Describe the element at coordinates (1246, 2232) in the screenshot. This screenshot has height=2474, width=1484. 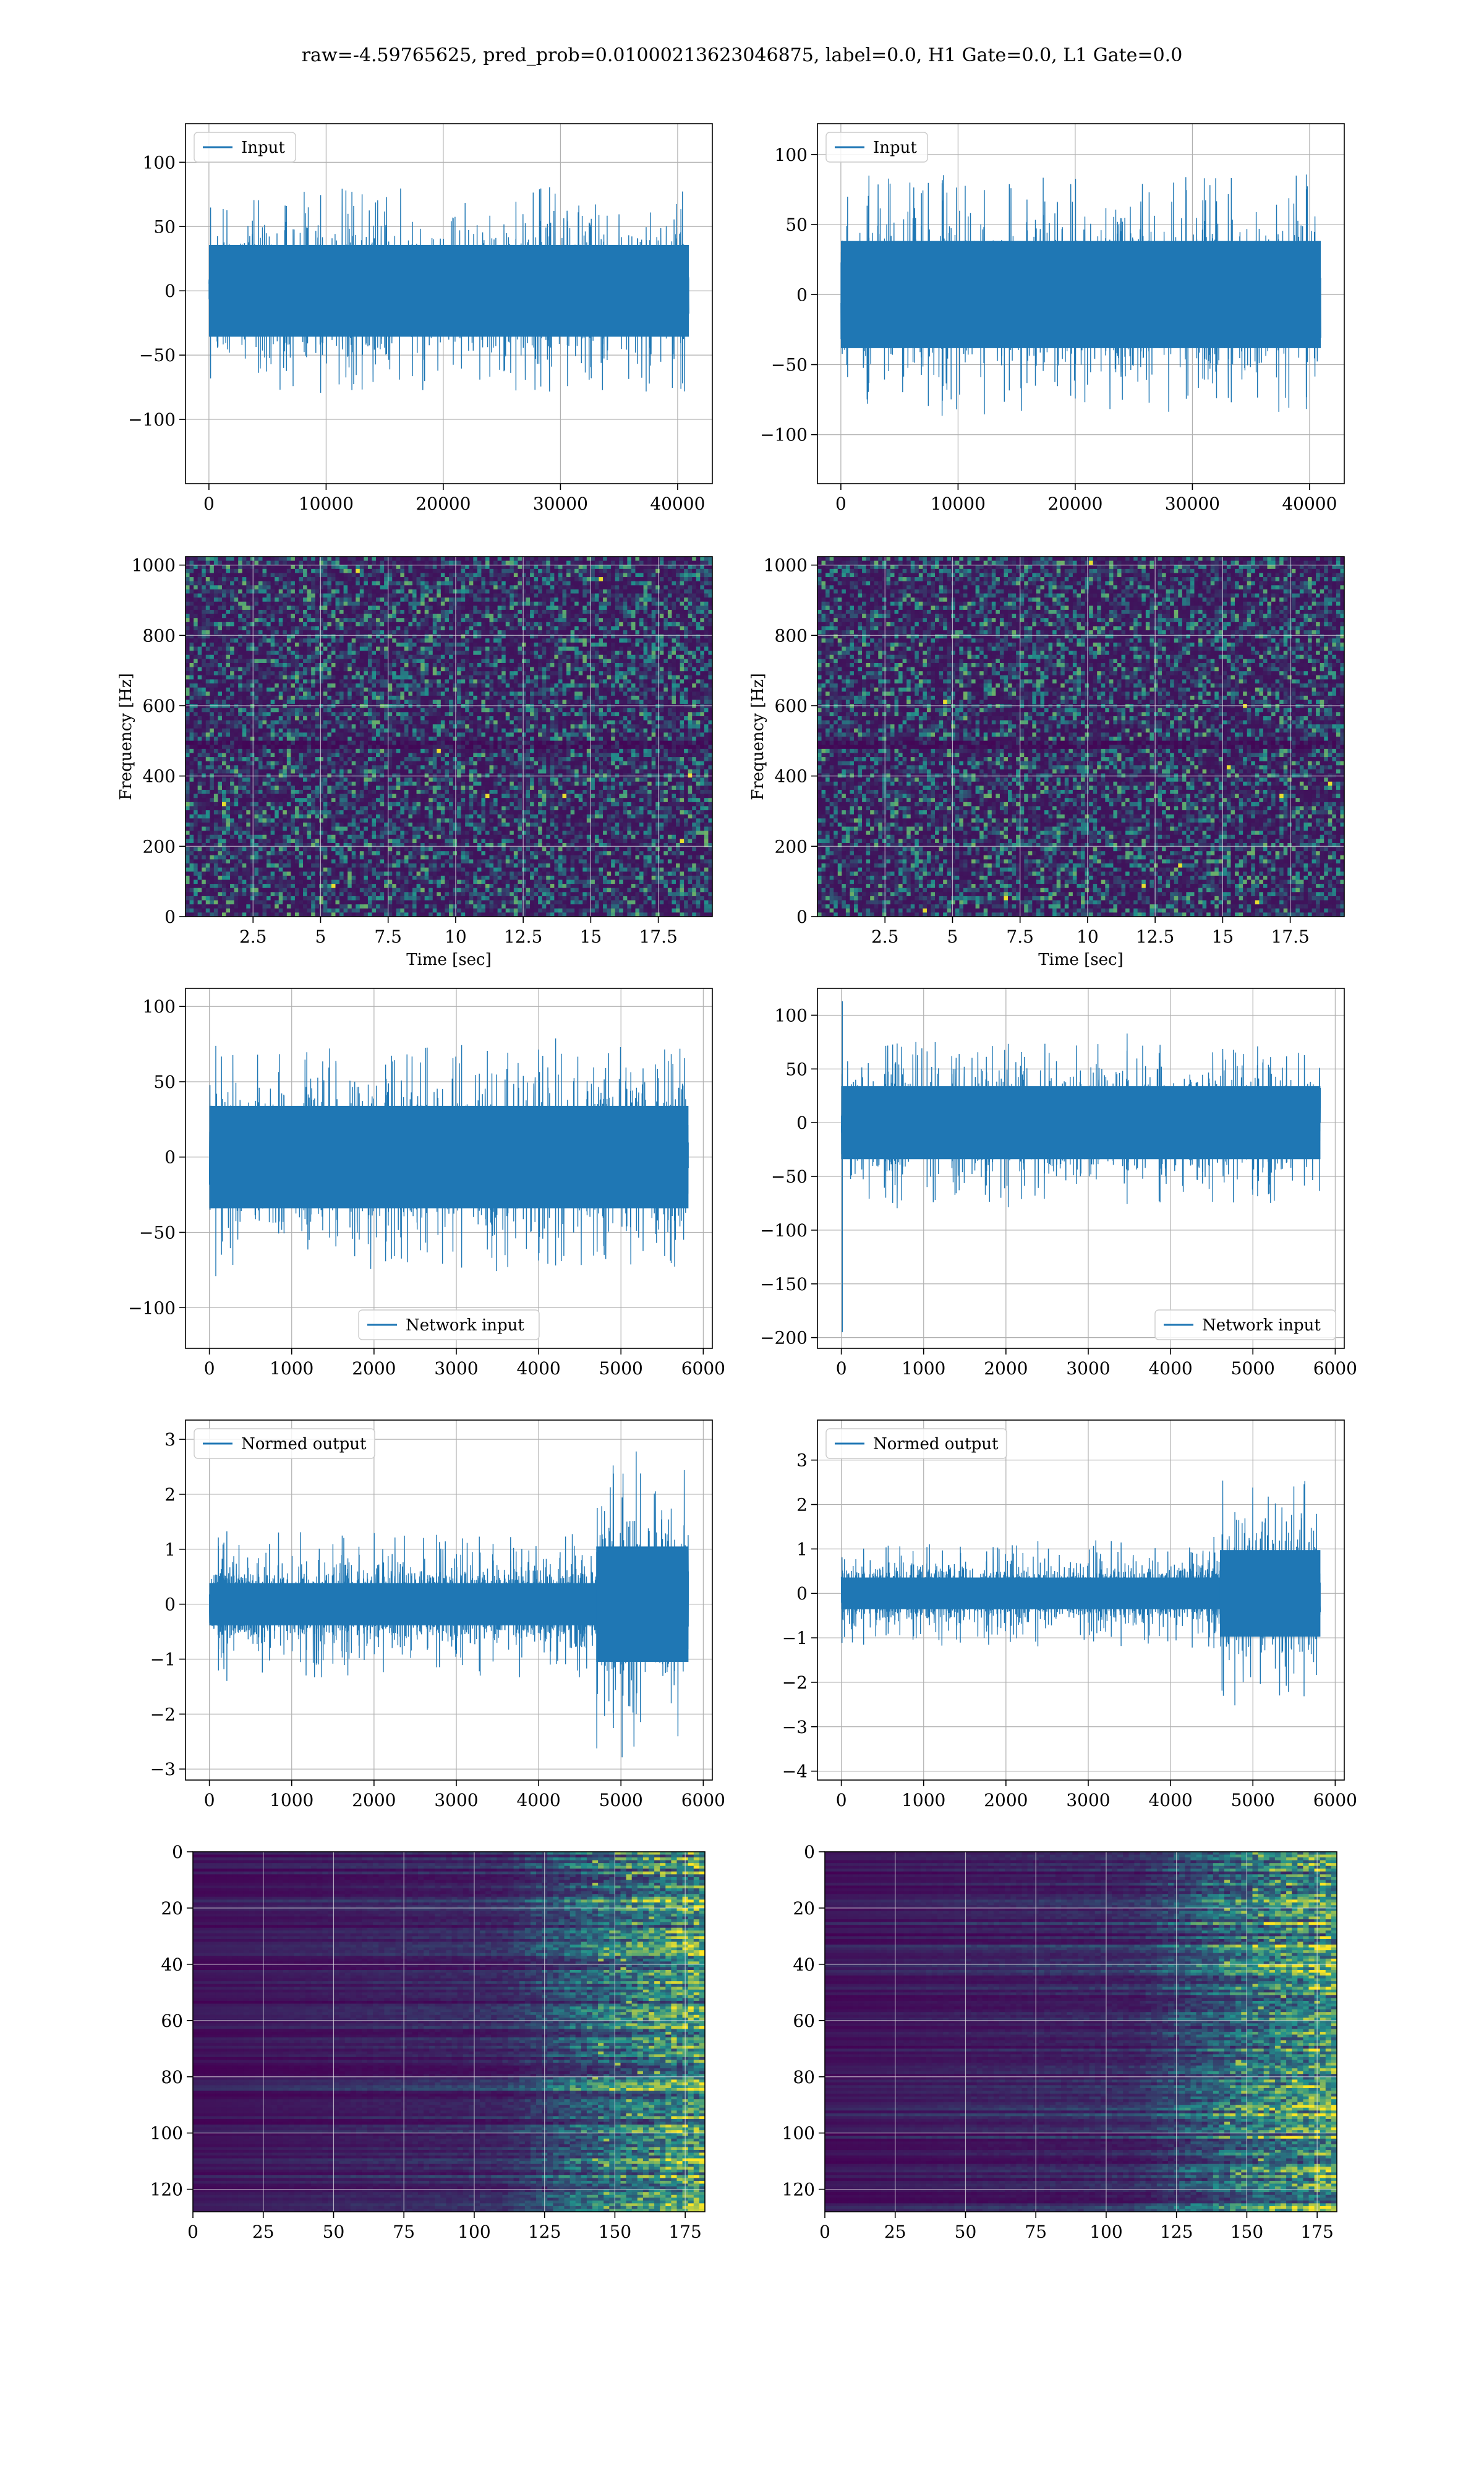
I see `x-tick-label: 150` at that location.